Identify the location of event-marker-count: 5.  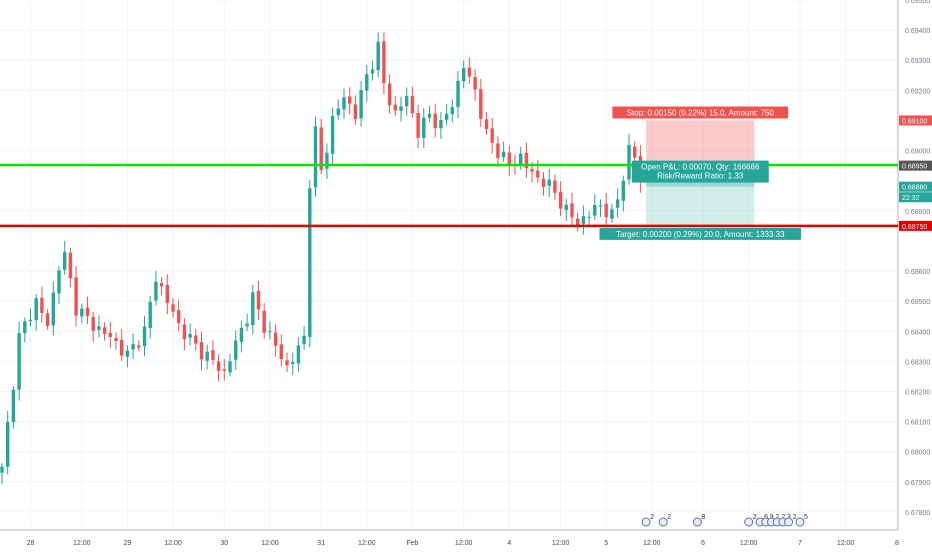
(806, 517).